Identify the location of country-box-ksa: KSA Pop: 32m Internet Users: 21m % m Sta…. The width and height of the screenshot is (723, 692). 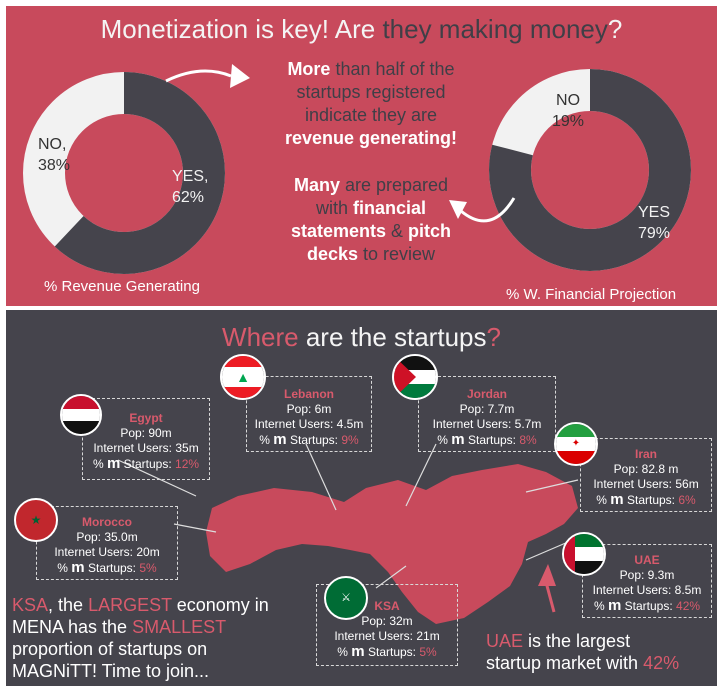
(387, 625).